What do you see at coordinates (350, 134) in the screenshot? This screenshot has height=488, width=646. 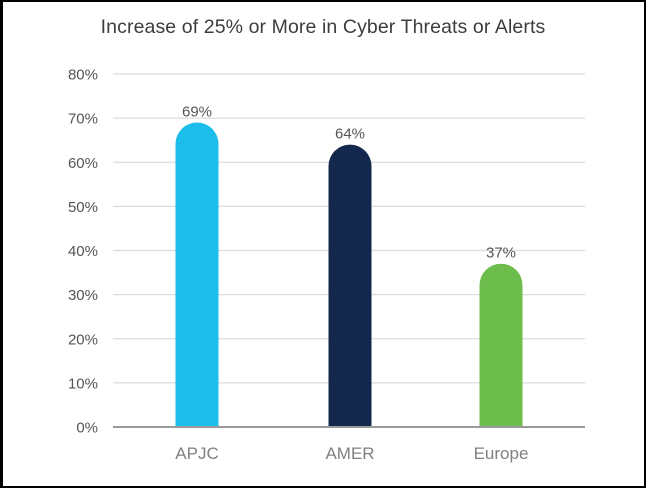 I see `data-label: 64%` at bounding box center [350, 134].